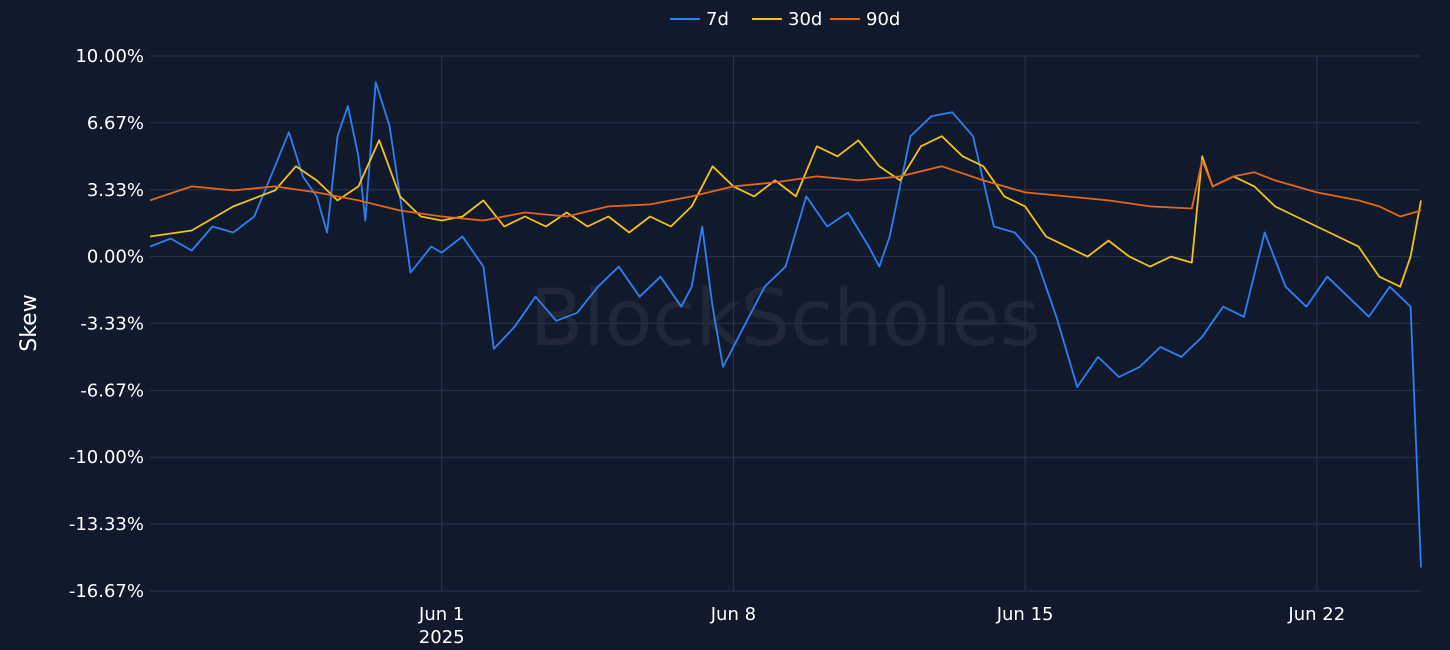 The height and width of the screenshot is (650, 1450). Describe the element at coordinates (115, 257) in the screenshot. I see `y-tick-label: 0.00%` at that location.